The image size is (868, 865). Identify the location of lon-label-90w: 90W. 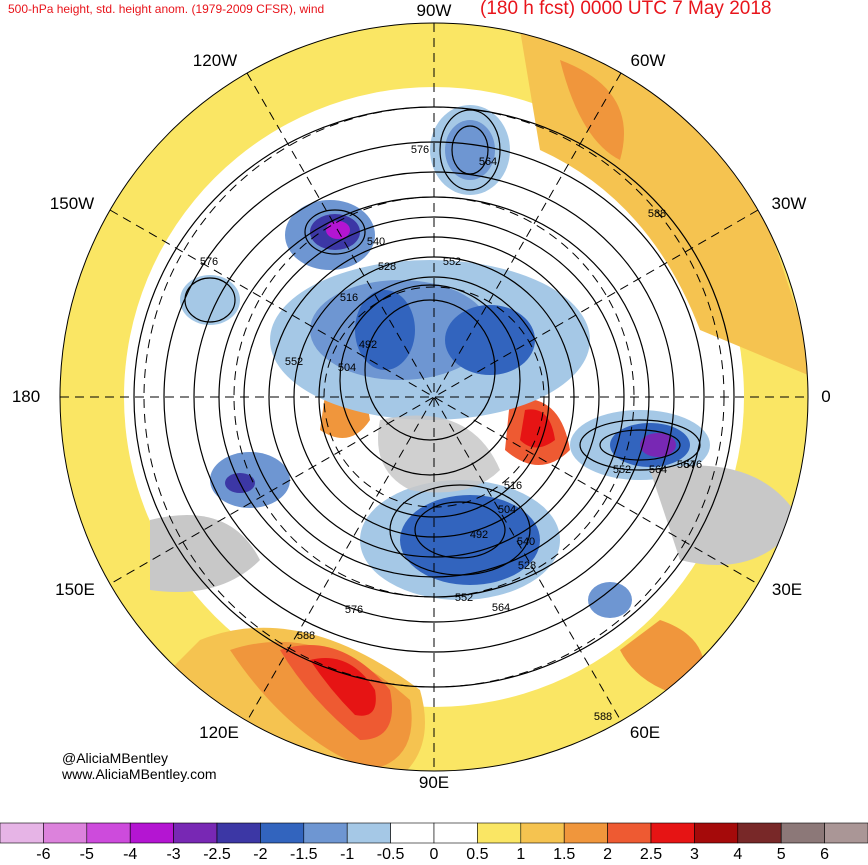
(434, 10).